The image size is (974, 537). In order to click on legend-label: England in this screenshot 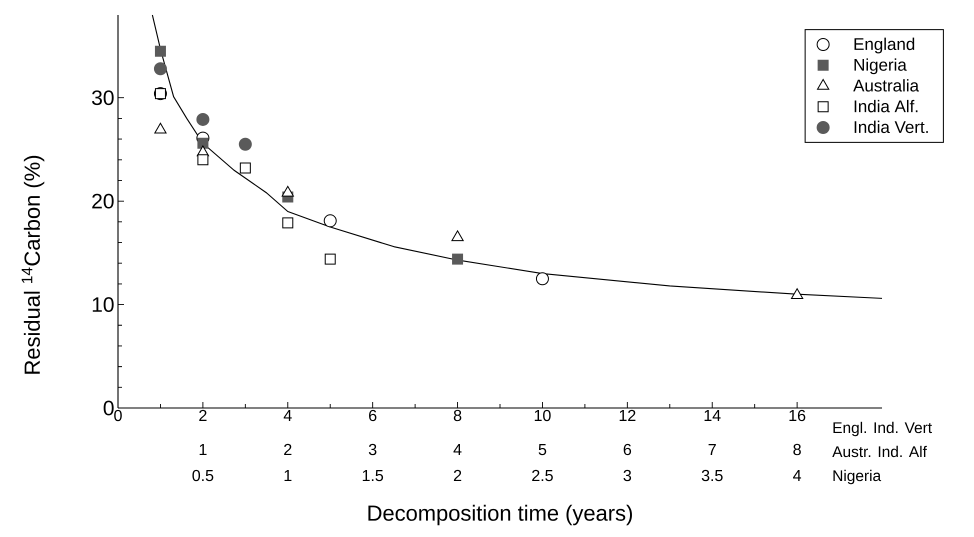, I will do `click(884, 46)`.